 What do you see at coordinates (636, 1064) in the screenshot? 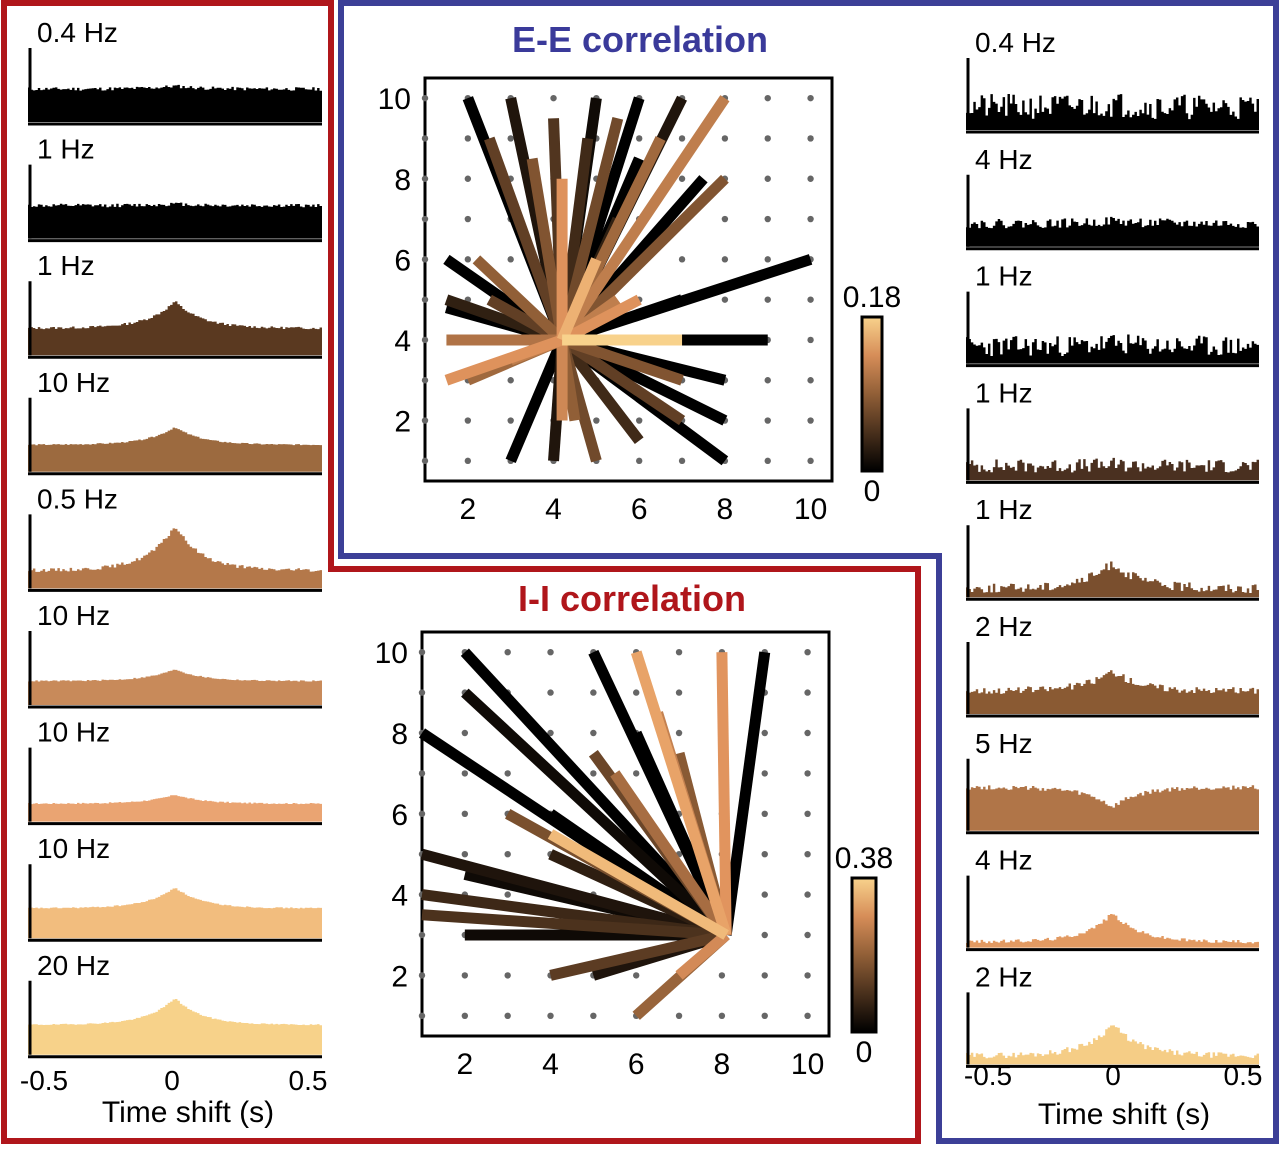
I see `ii-xtick-label: 6` at bounding box center [636, 1064].